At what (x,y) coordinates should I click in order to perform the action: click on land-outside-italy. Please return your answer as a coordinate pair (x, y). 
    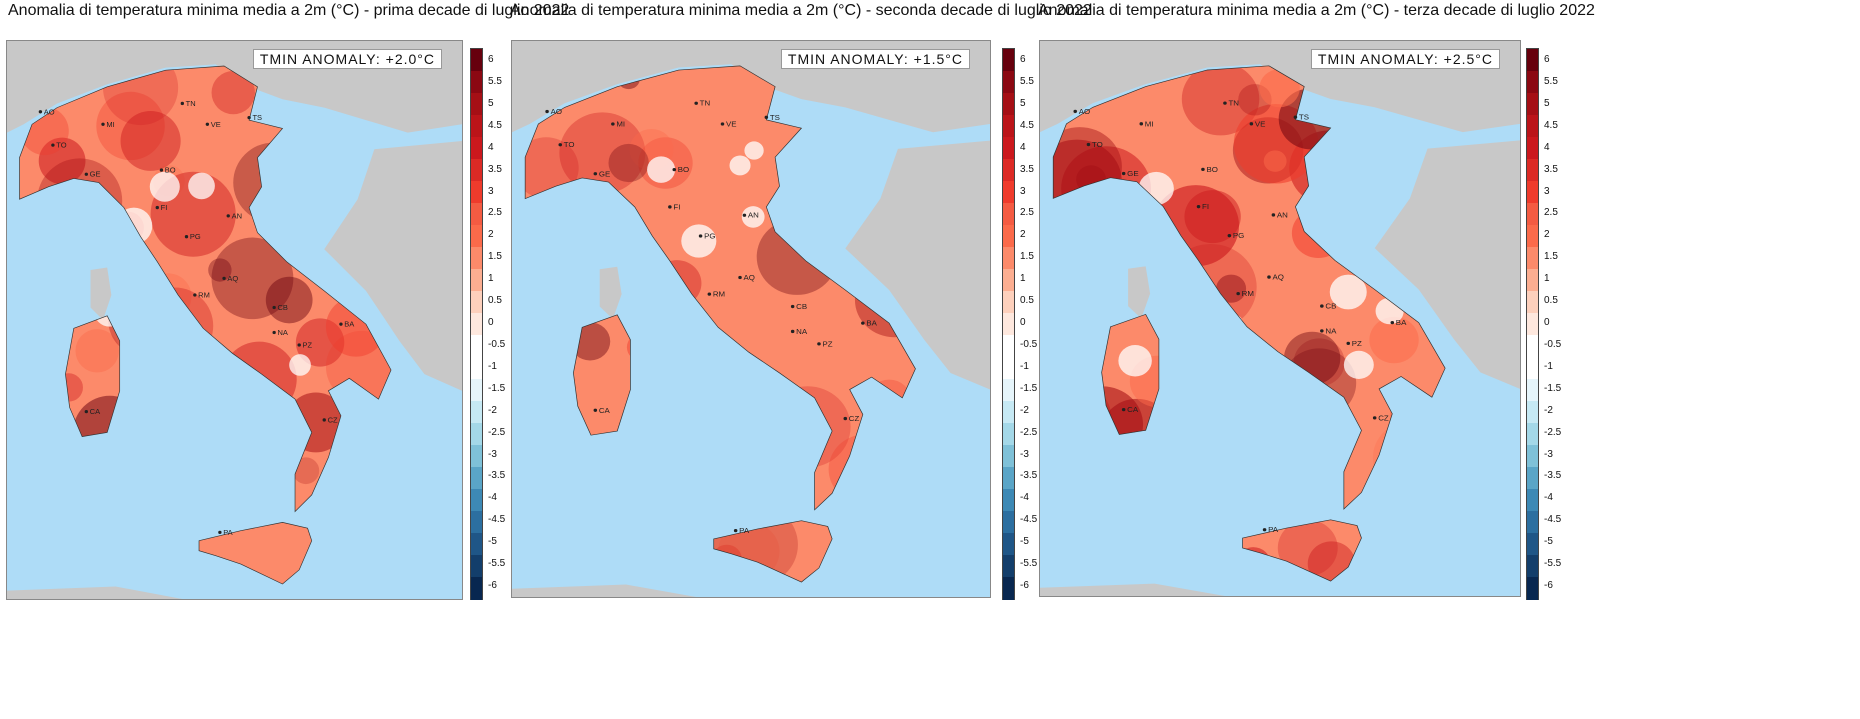
    Looking at the image, I should click on (917, 265).